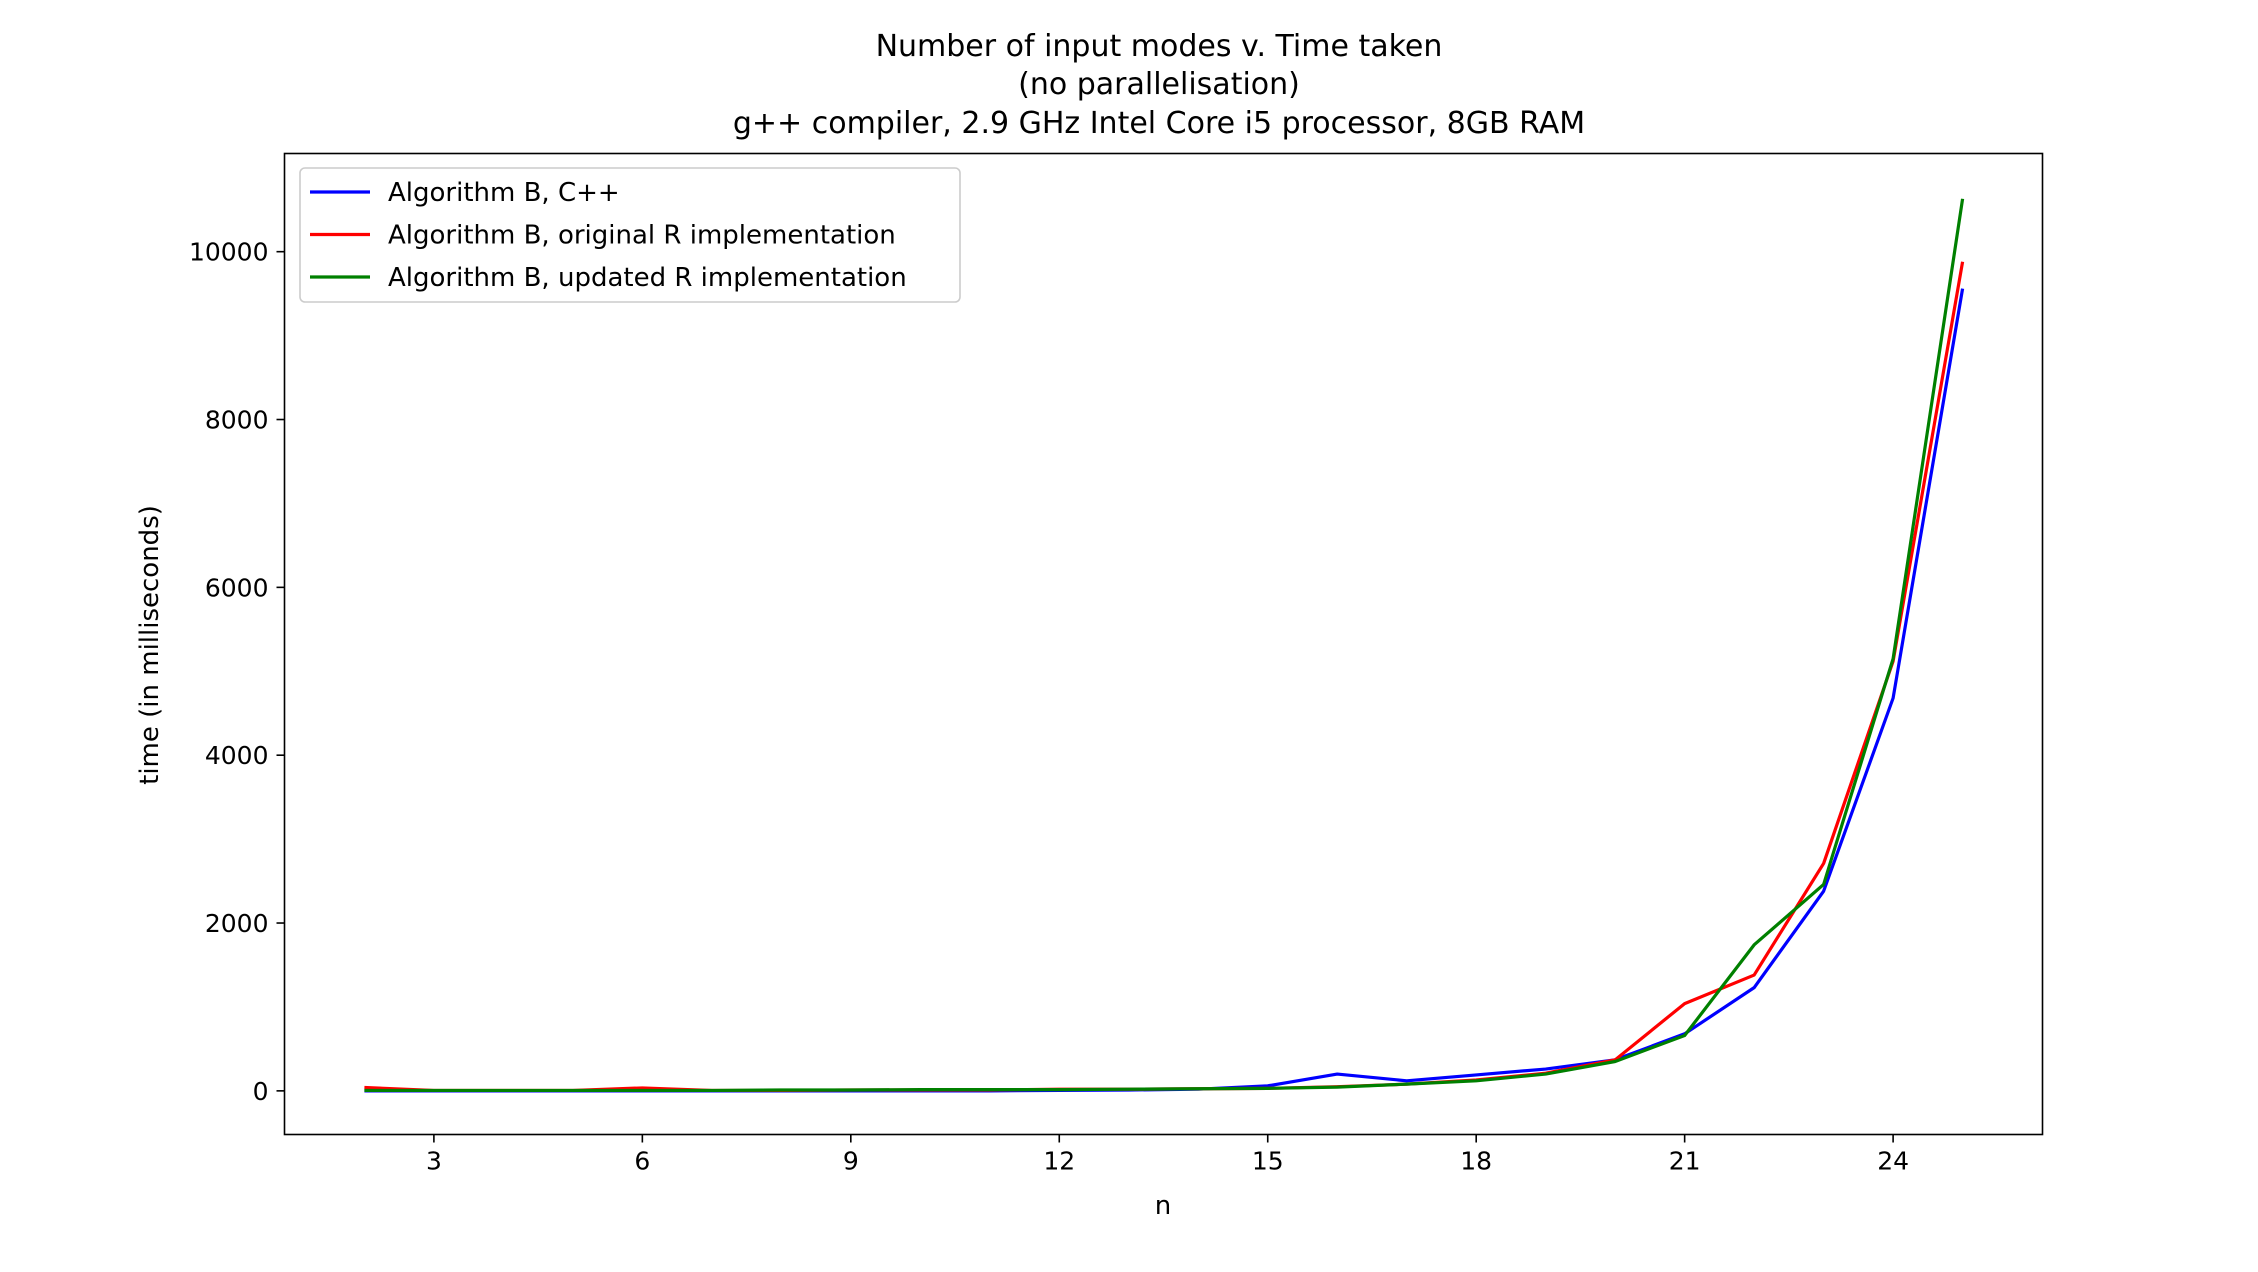  What do you see at coordinates (261, 1091) in the screenshot?
I see `y-tick-label-0: 0` at bounding box center [261, 1091].